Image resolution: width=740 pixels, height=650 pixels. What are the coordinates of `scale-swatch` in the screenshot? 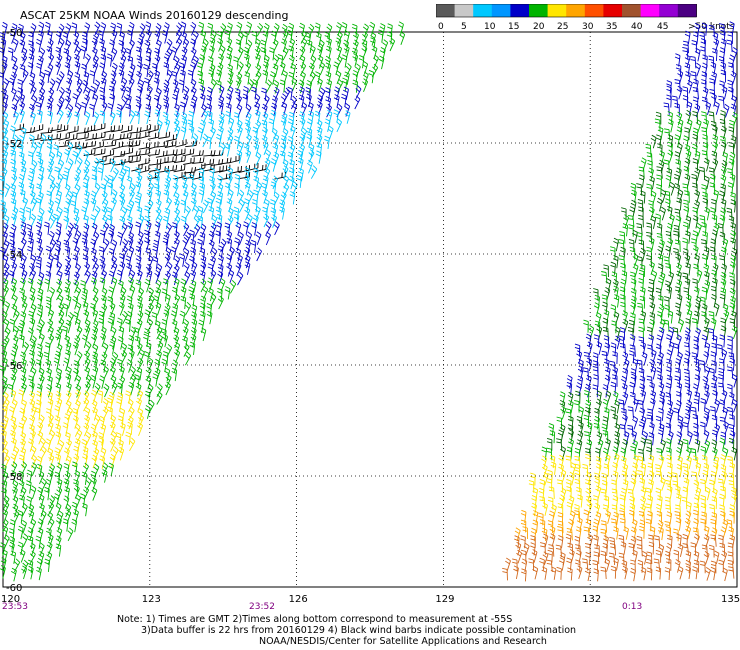 It's located at (576, 10).